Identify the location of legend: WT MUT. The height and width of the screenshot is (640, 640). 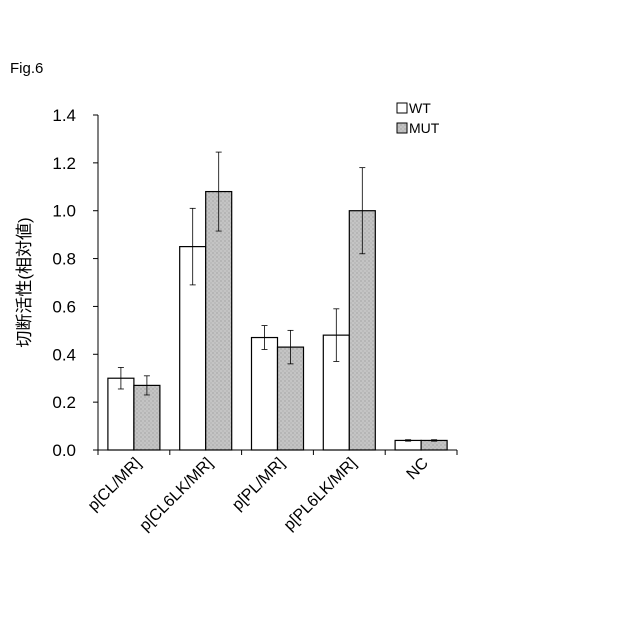
(418, 118).